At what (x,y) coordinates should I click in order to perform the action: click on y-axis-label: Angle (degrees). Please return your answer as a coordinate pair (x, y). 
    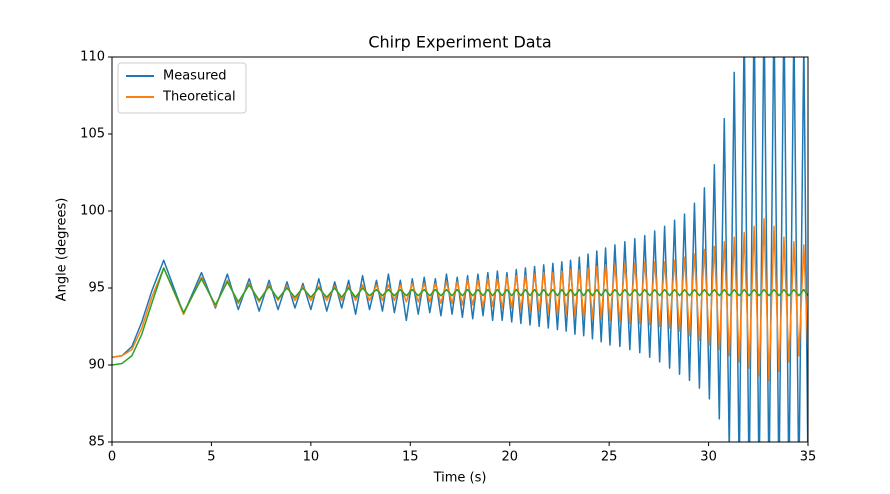
    Looking at the image, I should click on (62, 250).